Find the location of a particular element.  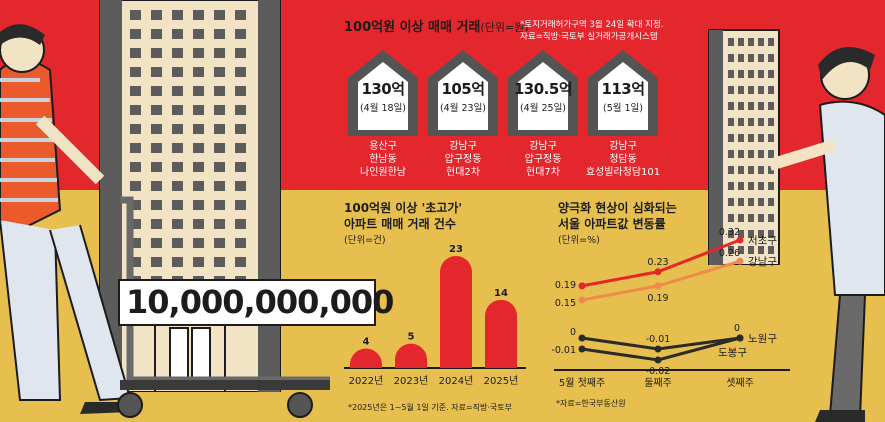

house-price: 105억 is located at coordinates (463, 89).